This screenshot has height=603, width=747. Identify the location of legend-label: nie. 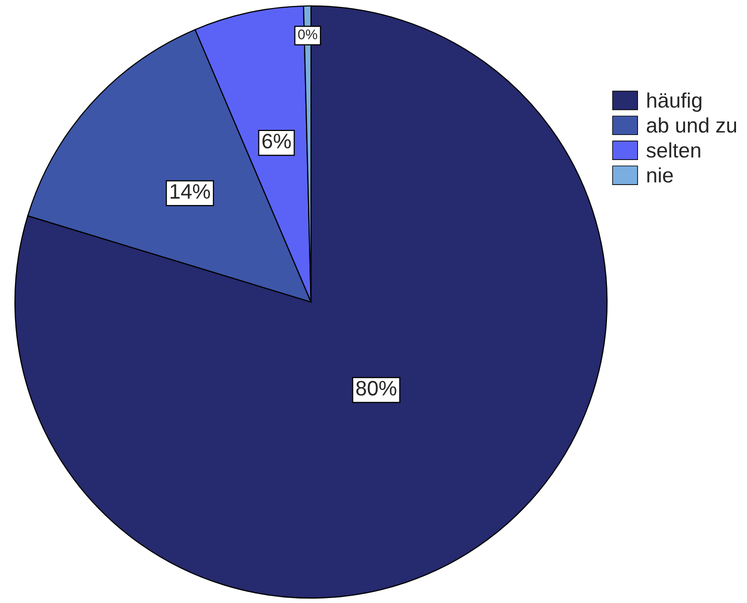
(660, 175).